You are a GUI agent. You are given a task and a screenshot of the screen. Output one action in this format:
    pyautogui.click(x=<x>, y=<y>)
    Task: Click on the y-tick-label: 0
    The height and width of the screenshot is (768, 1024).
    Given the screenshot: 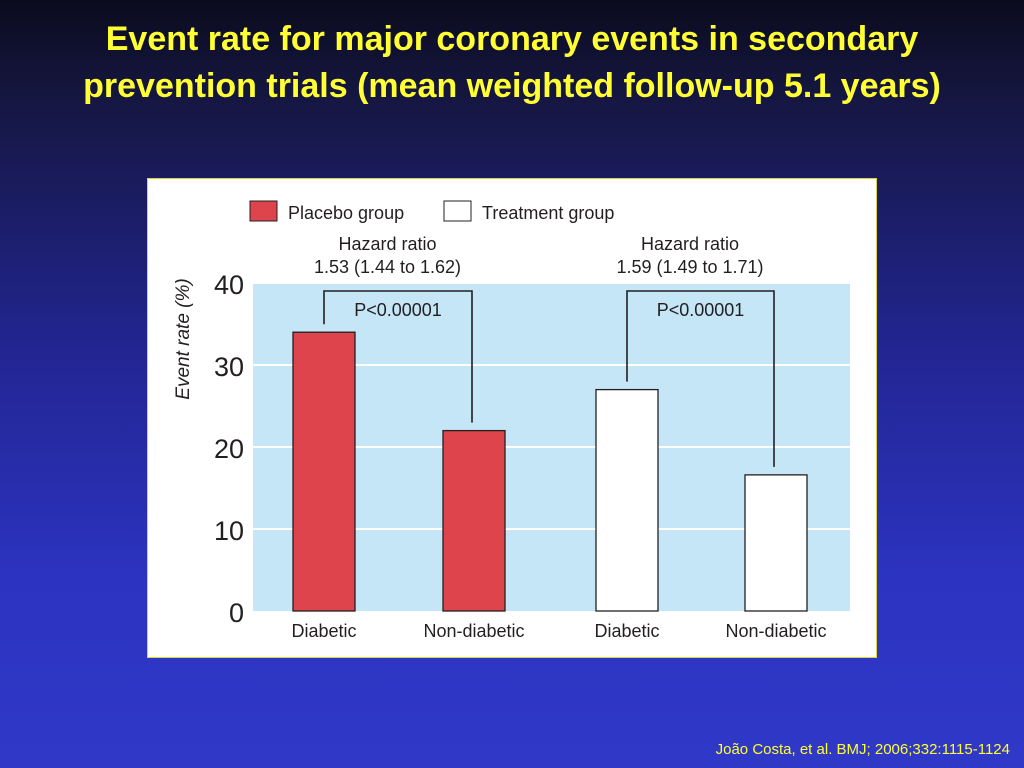 What is the action you would take?
    pyautogui.click(x=236, y=613)
    